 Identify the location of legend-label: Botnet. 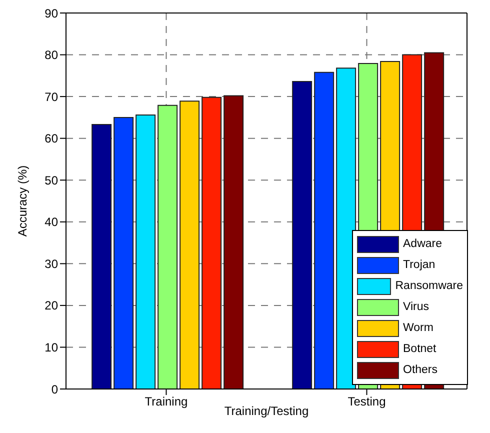
(420, 349).